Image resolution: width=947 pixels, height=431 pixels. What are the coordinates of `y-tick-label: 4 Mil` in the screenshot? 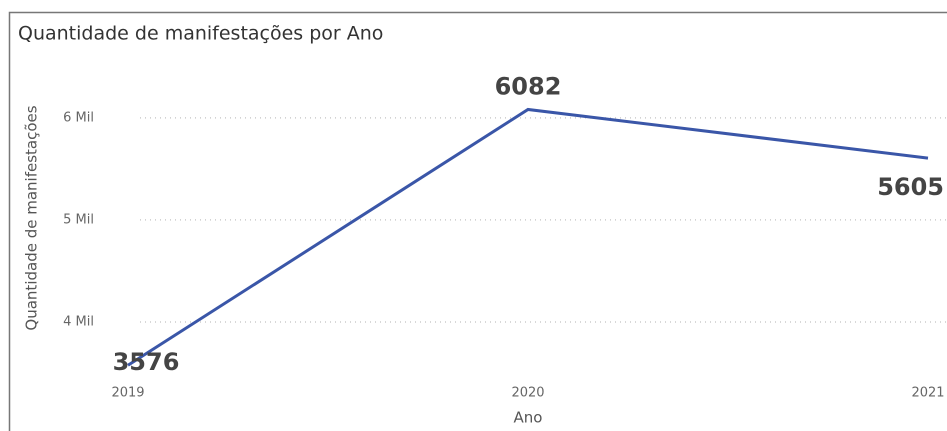 It's located at (78, 321).